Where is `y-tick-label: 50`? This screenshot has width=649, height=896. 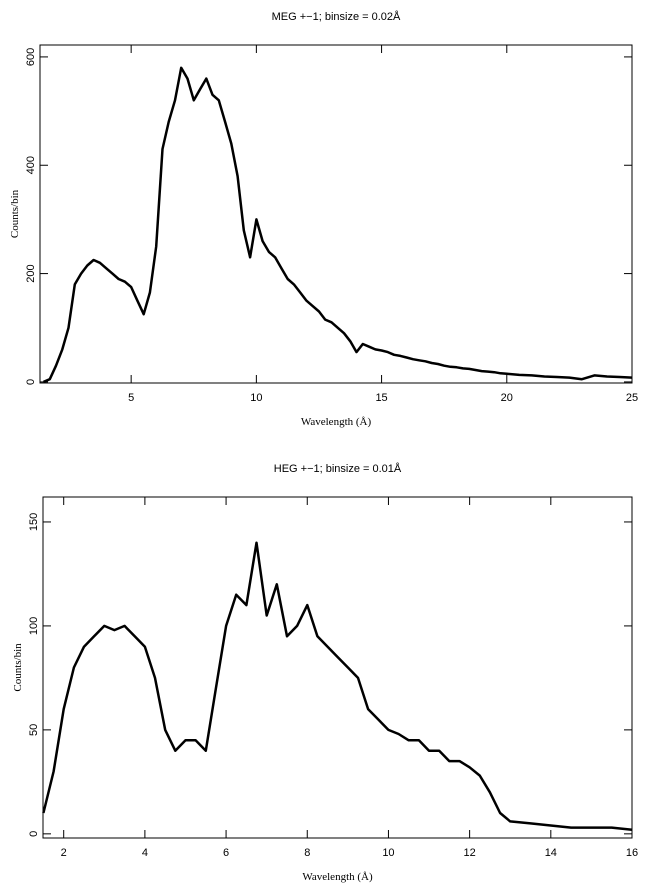
y-tick-label: 50 is located at coordinates (34, 730).